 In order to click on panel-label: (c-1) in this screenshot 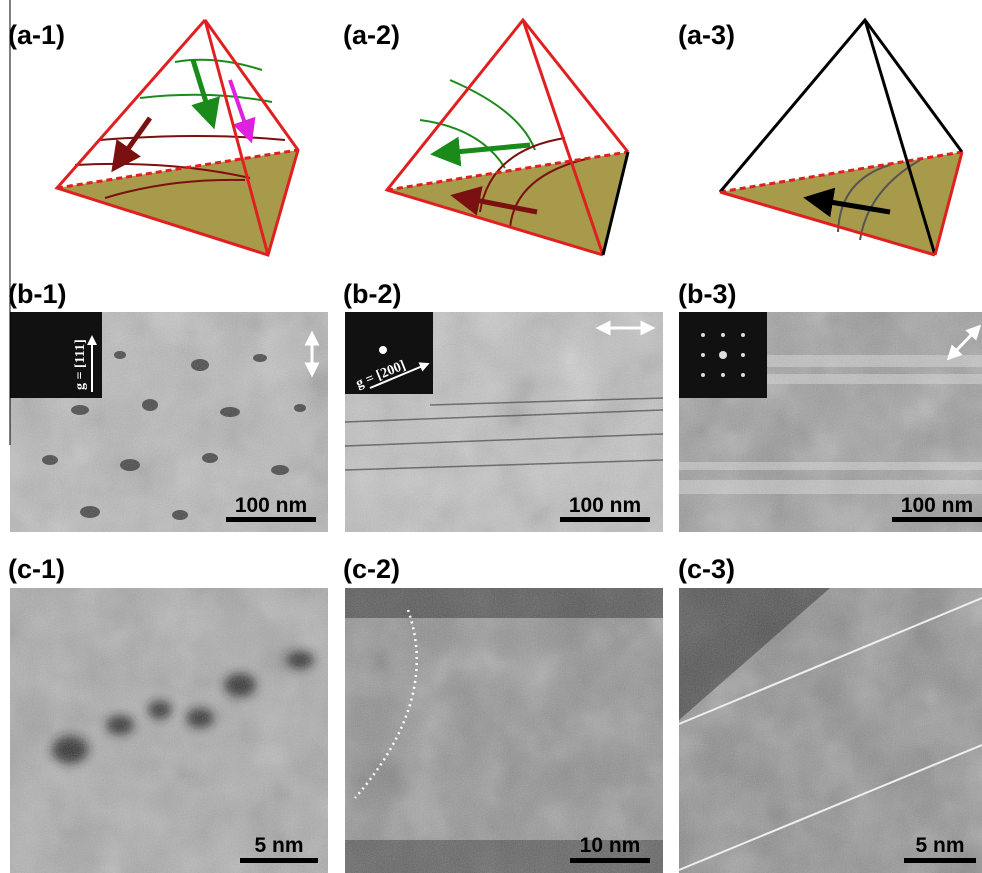, I will do `click(36, 569)`.